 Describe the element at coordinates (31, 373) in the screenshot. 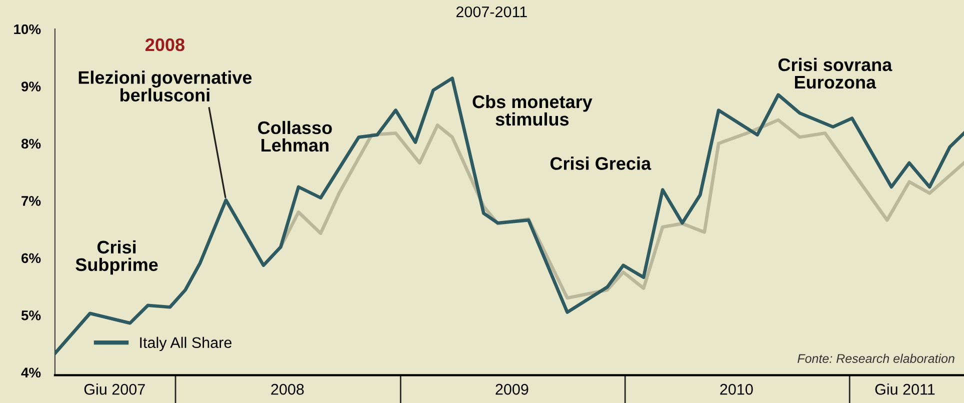

I see `y-tick-label: 4%` at that location.